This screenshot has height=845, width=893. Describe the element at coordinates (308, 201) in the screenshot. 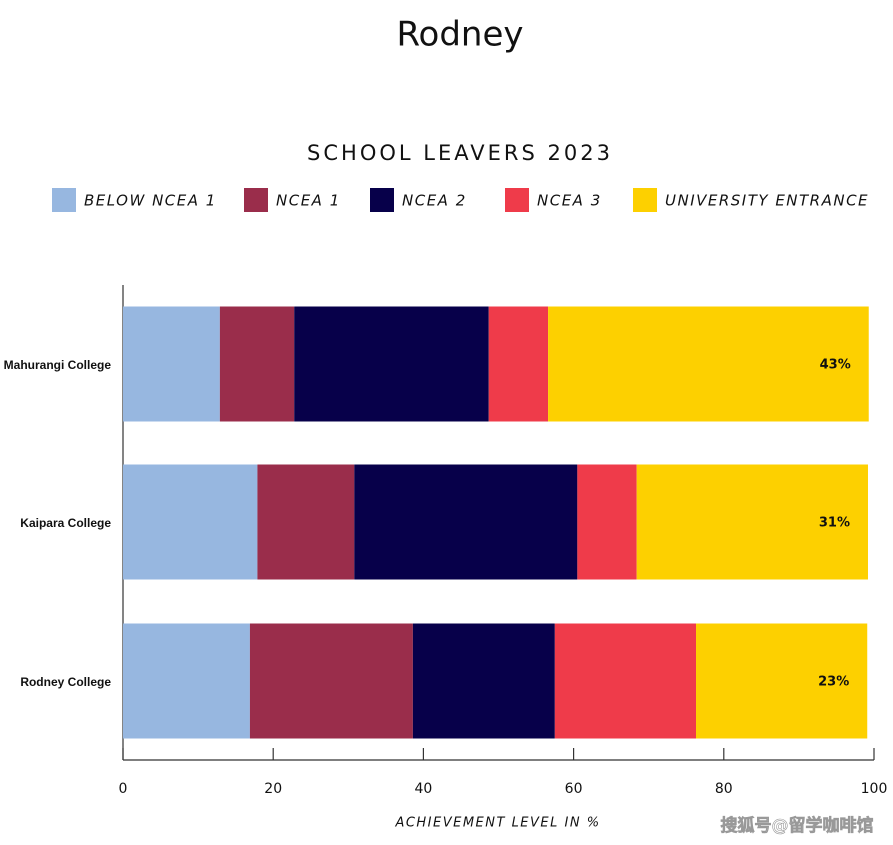

I see `legend-label: NCEA 1` at that location.